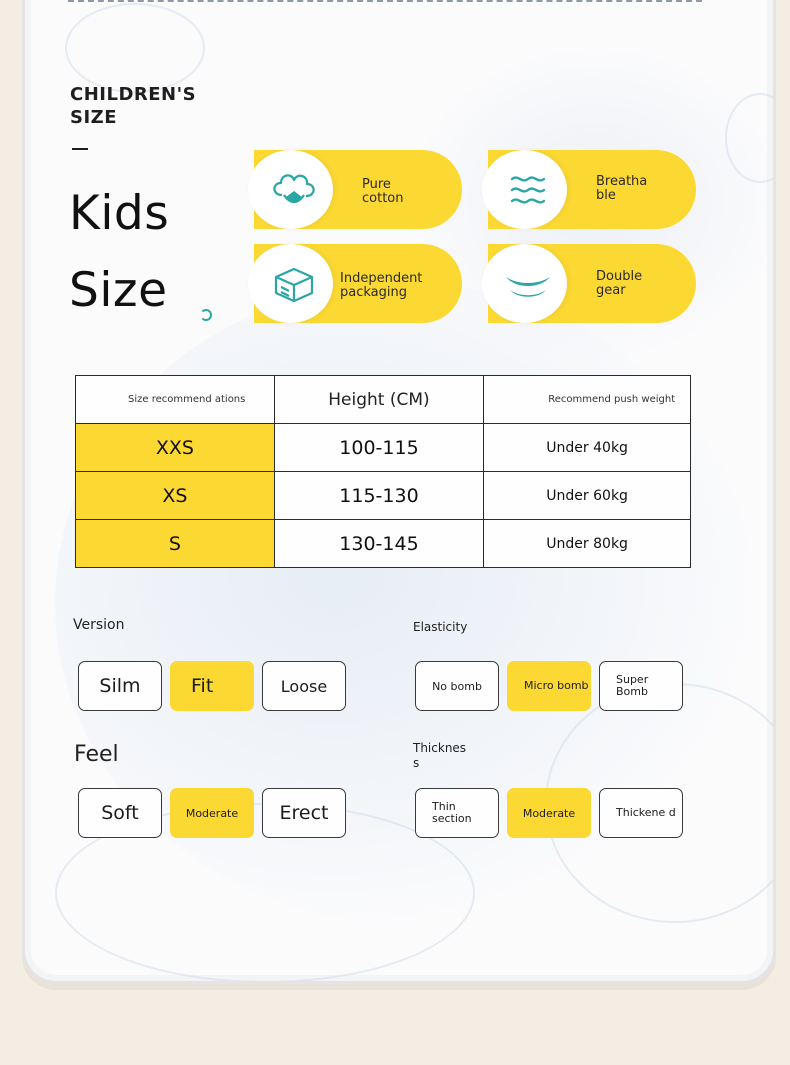 This screenshot has height=1065, width=790. I want to click on size-cell: XS, so click(175, 495).